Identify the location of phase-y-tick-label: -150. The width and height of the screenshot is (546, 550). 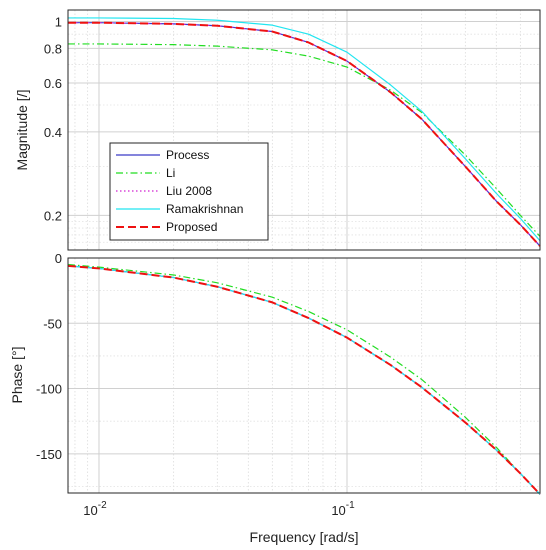
(49, 454).